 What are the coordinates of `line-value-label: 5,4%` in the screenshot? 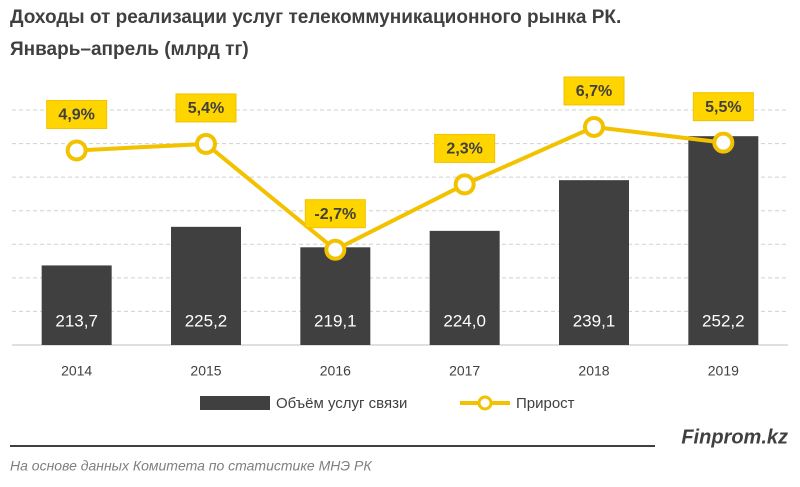 It's located at (206, 108).